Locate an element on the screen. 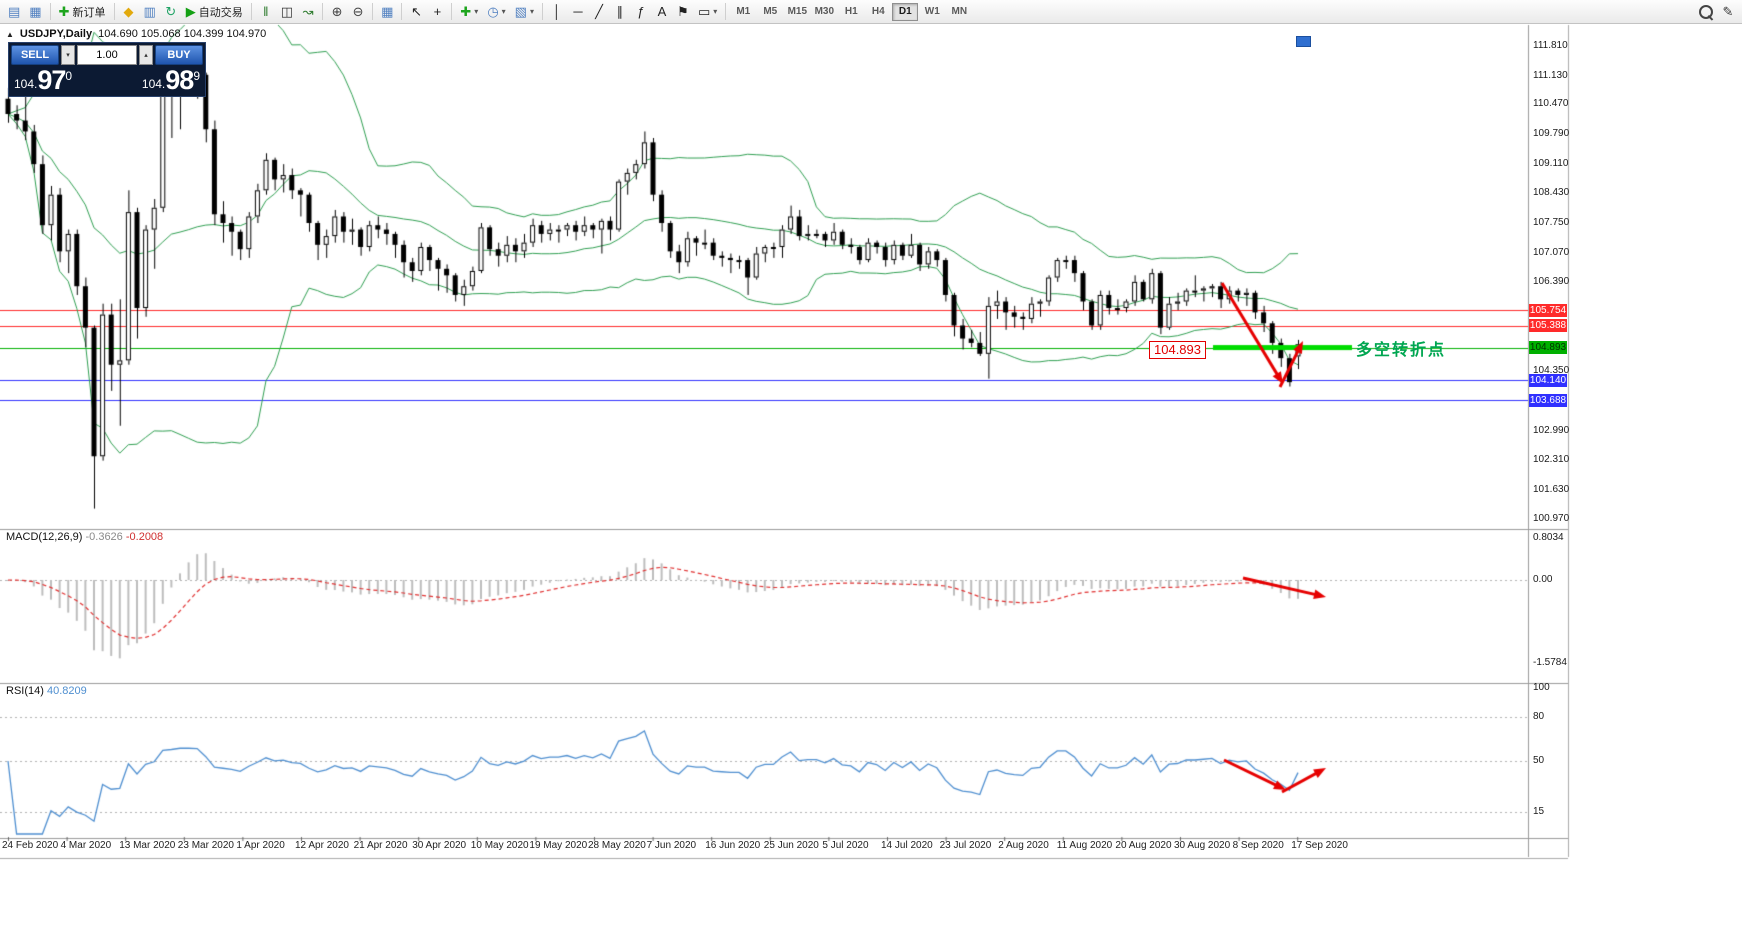 The image size is (1742, 952). refresh-icon: ↻ is located at coordinates (171, 12).